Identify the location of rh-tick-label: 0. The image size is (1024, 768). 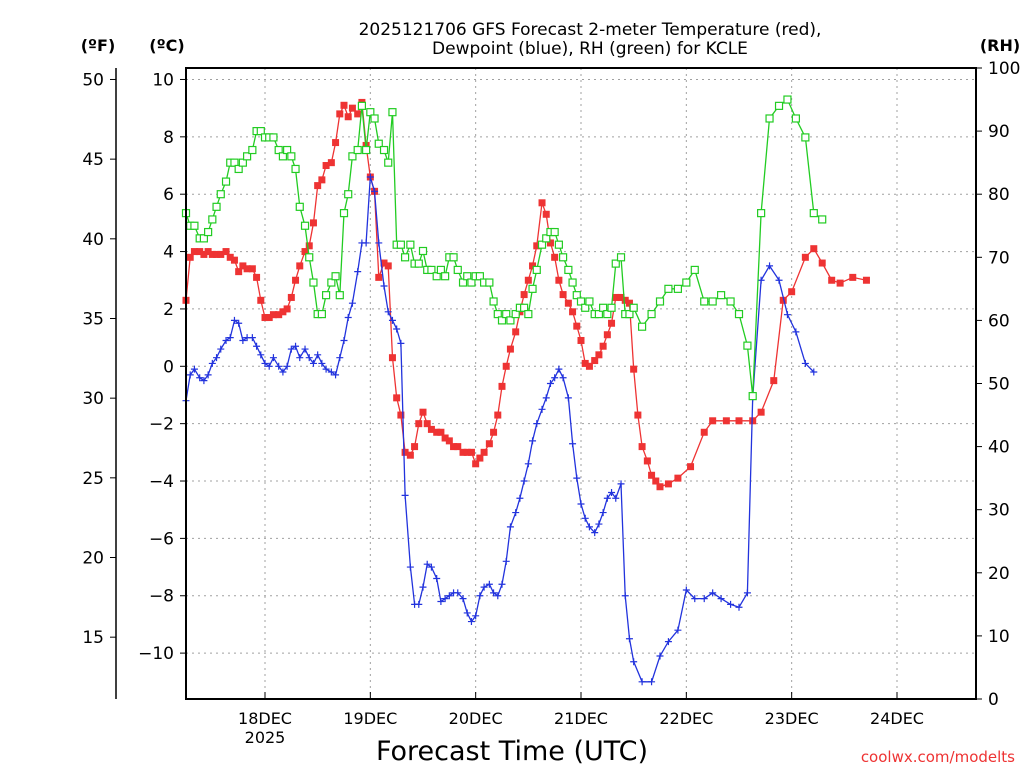
(993, 700).